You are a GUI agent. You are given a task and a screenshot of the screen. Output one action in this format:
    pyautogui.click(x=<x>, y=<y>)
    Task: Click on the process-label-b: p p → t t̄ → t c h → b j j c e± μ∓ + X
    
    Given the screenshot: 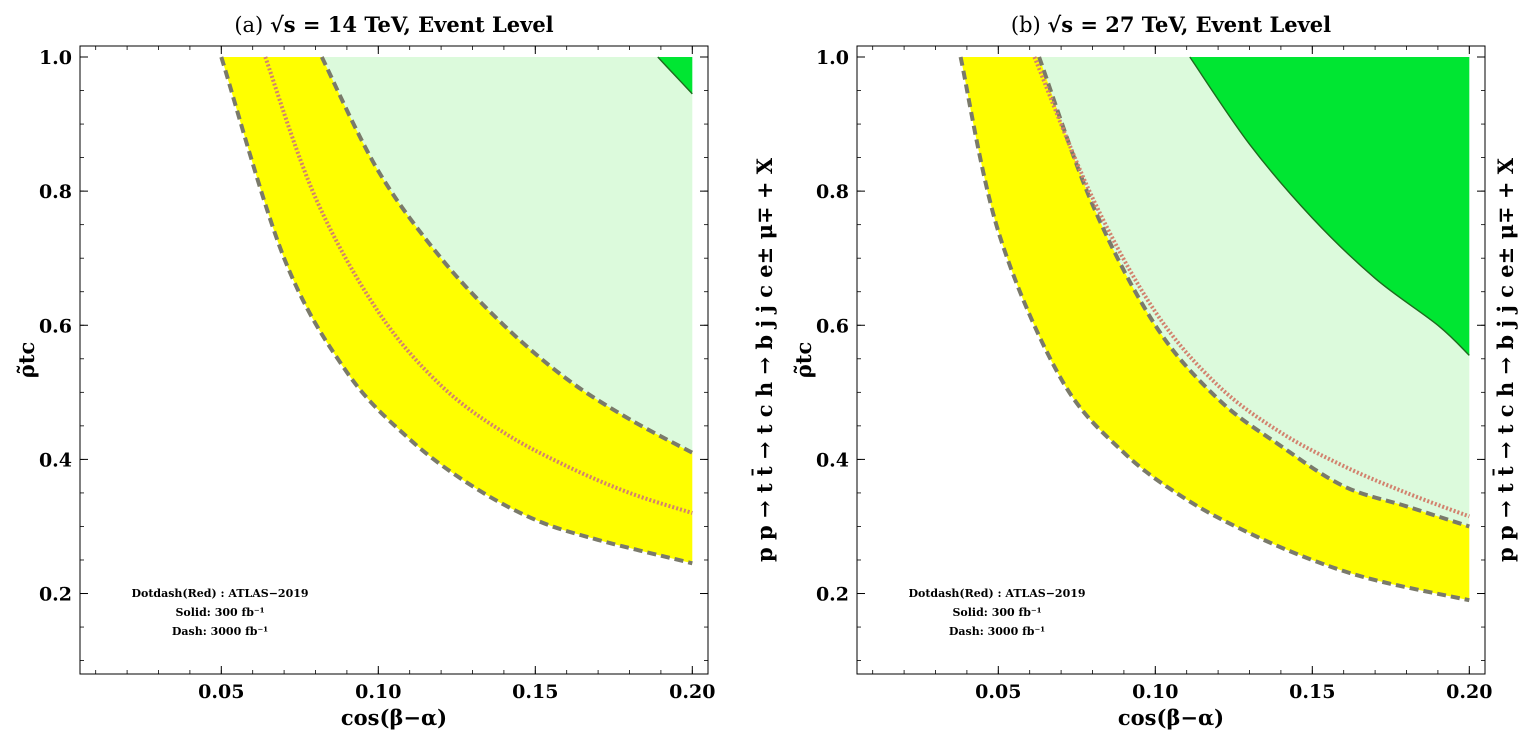 What is the action you would take?
    pyautogui.click(x=1505, y=359)
    